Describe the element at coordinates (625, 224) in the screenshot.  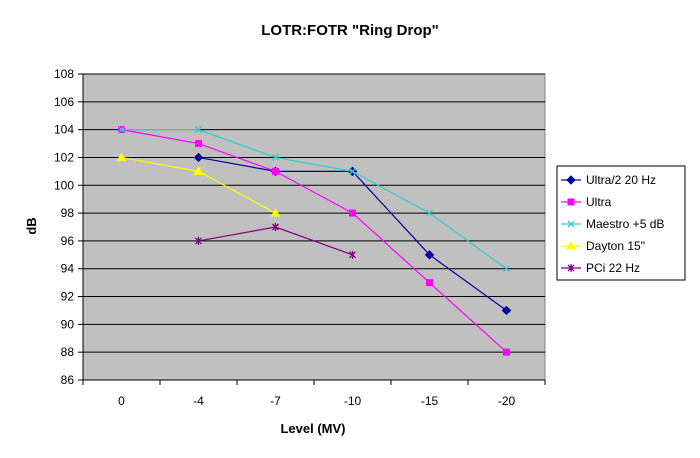
I see `legend-label: Maestro +5 dB` at that location.